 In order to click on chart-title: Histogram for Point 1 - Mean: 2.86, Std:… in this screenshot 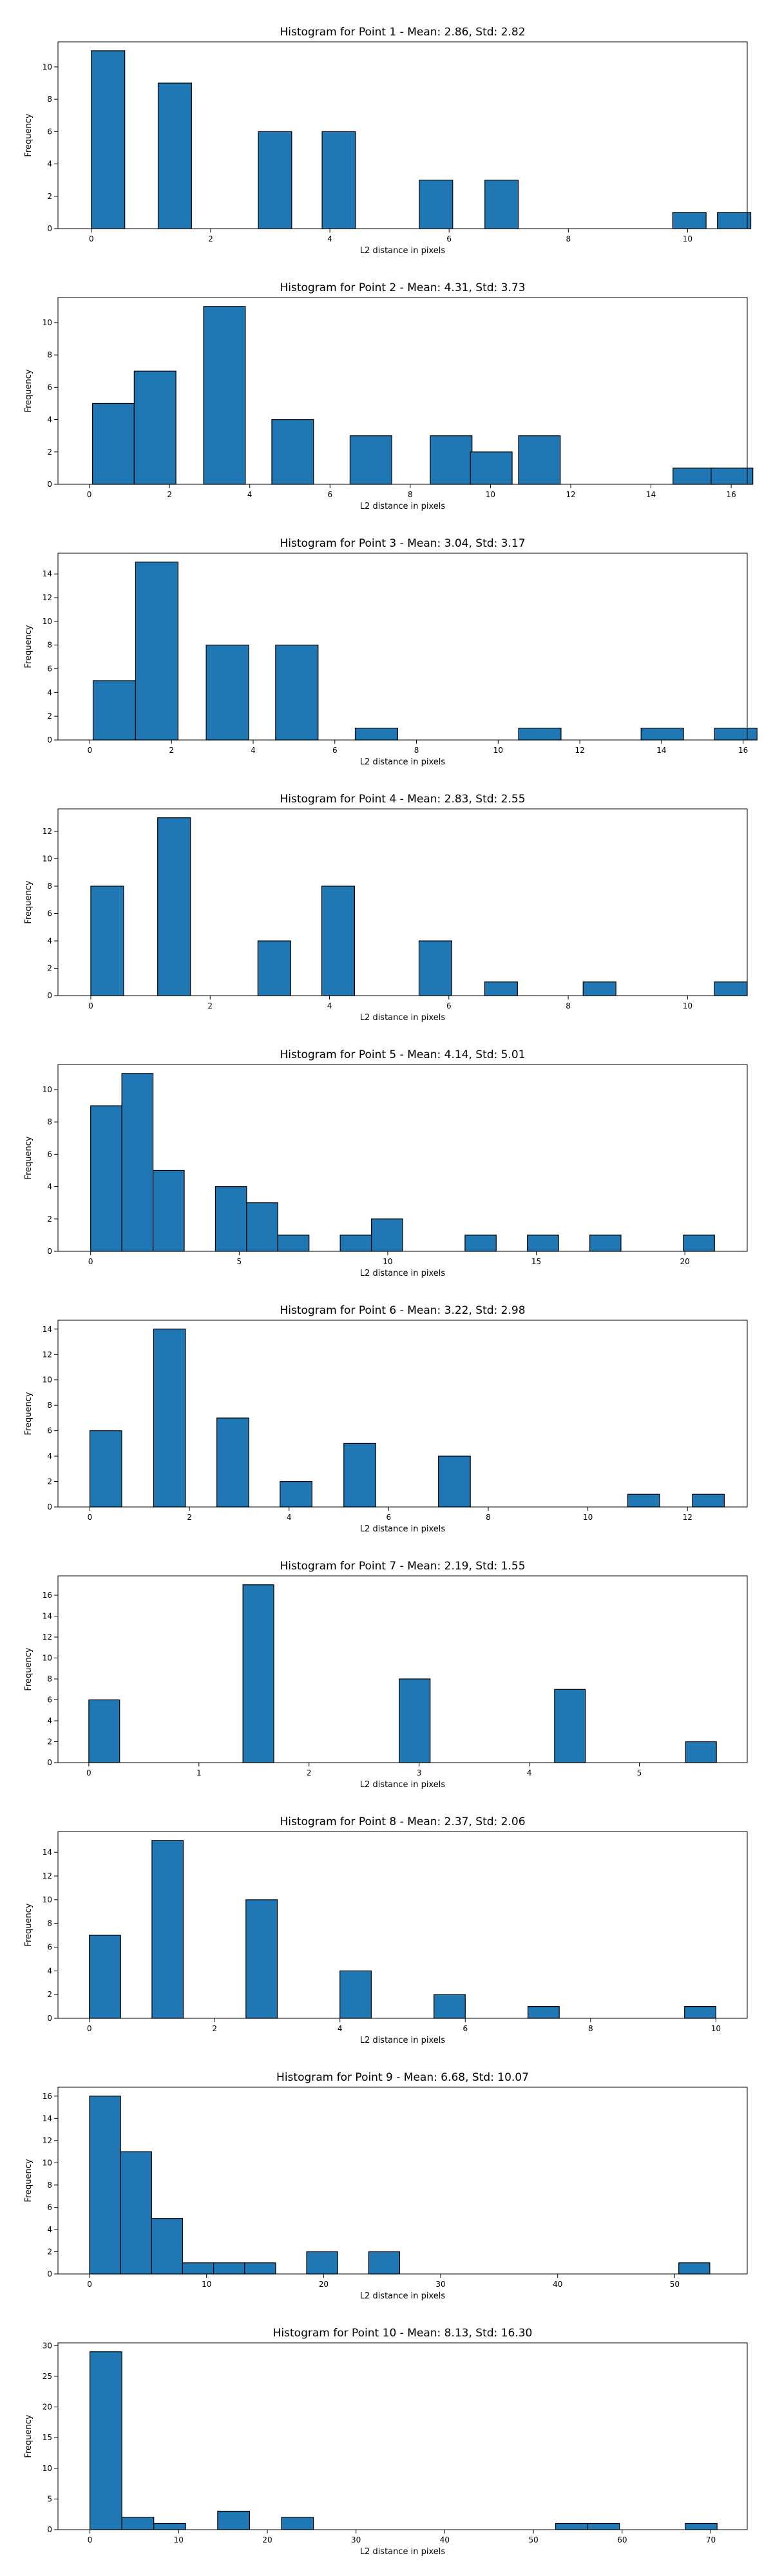, I will do `click(402, 32)`.